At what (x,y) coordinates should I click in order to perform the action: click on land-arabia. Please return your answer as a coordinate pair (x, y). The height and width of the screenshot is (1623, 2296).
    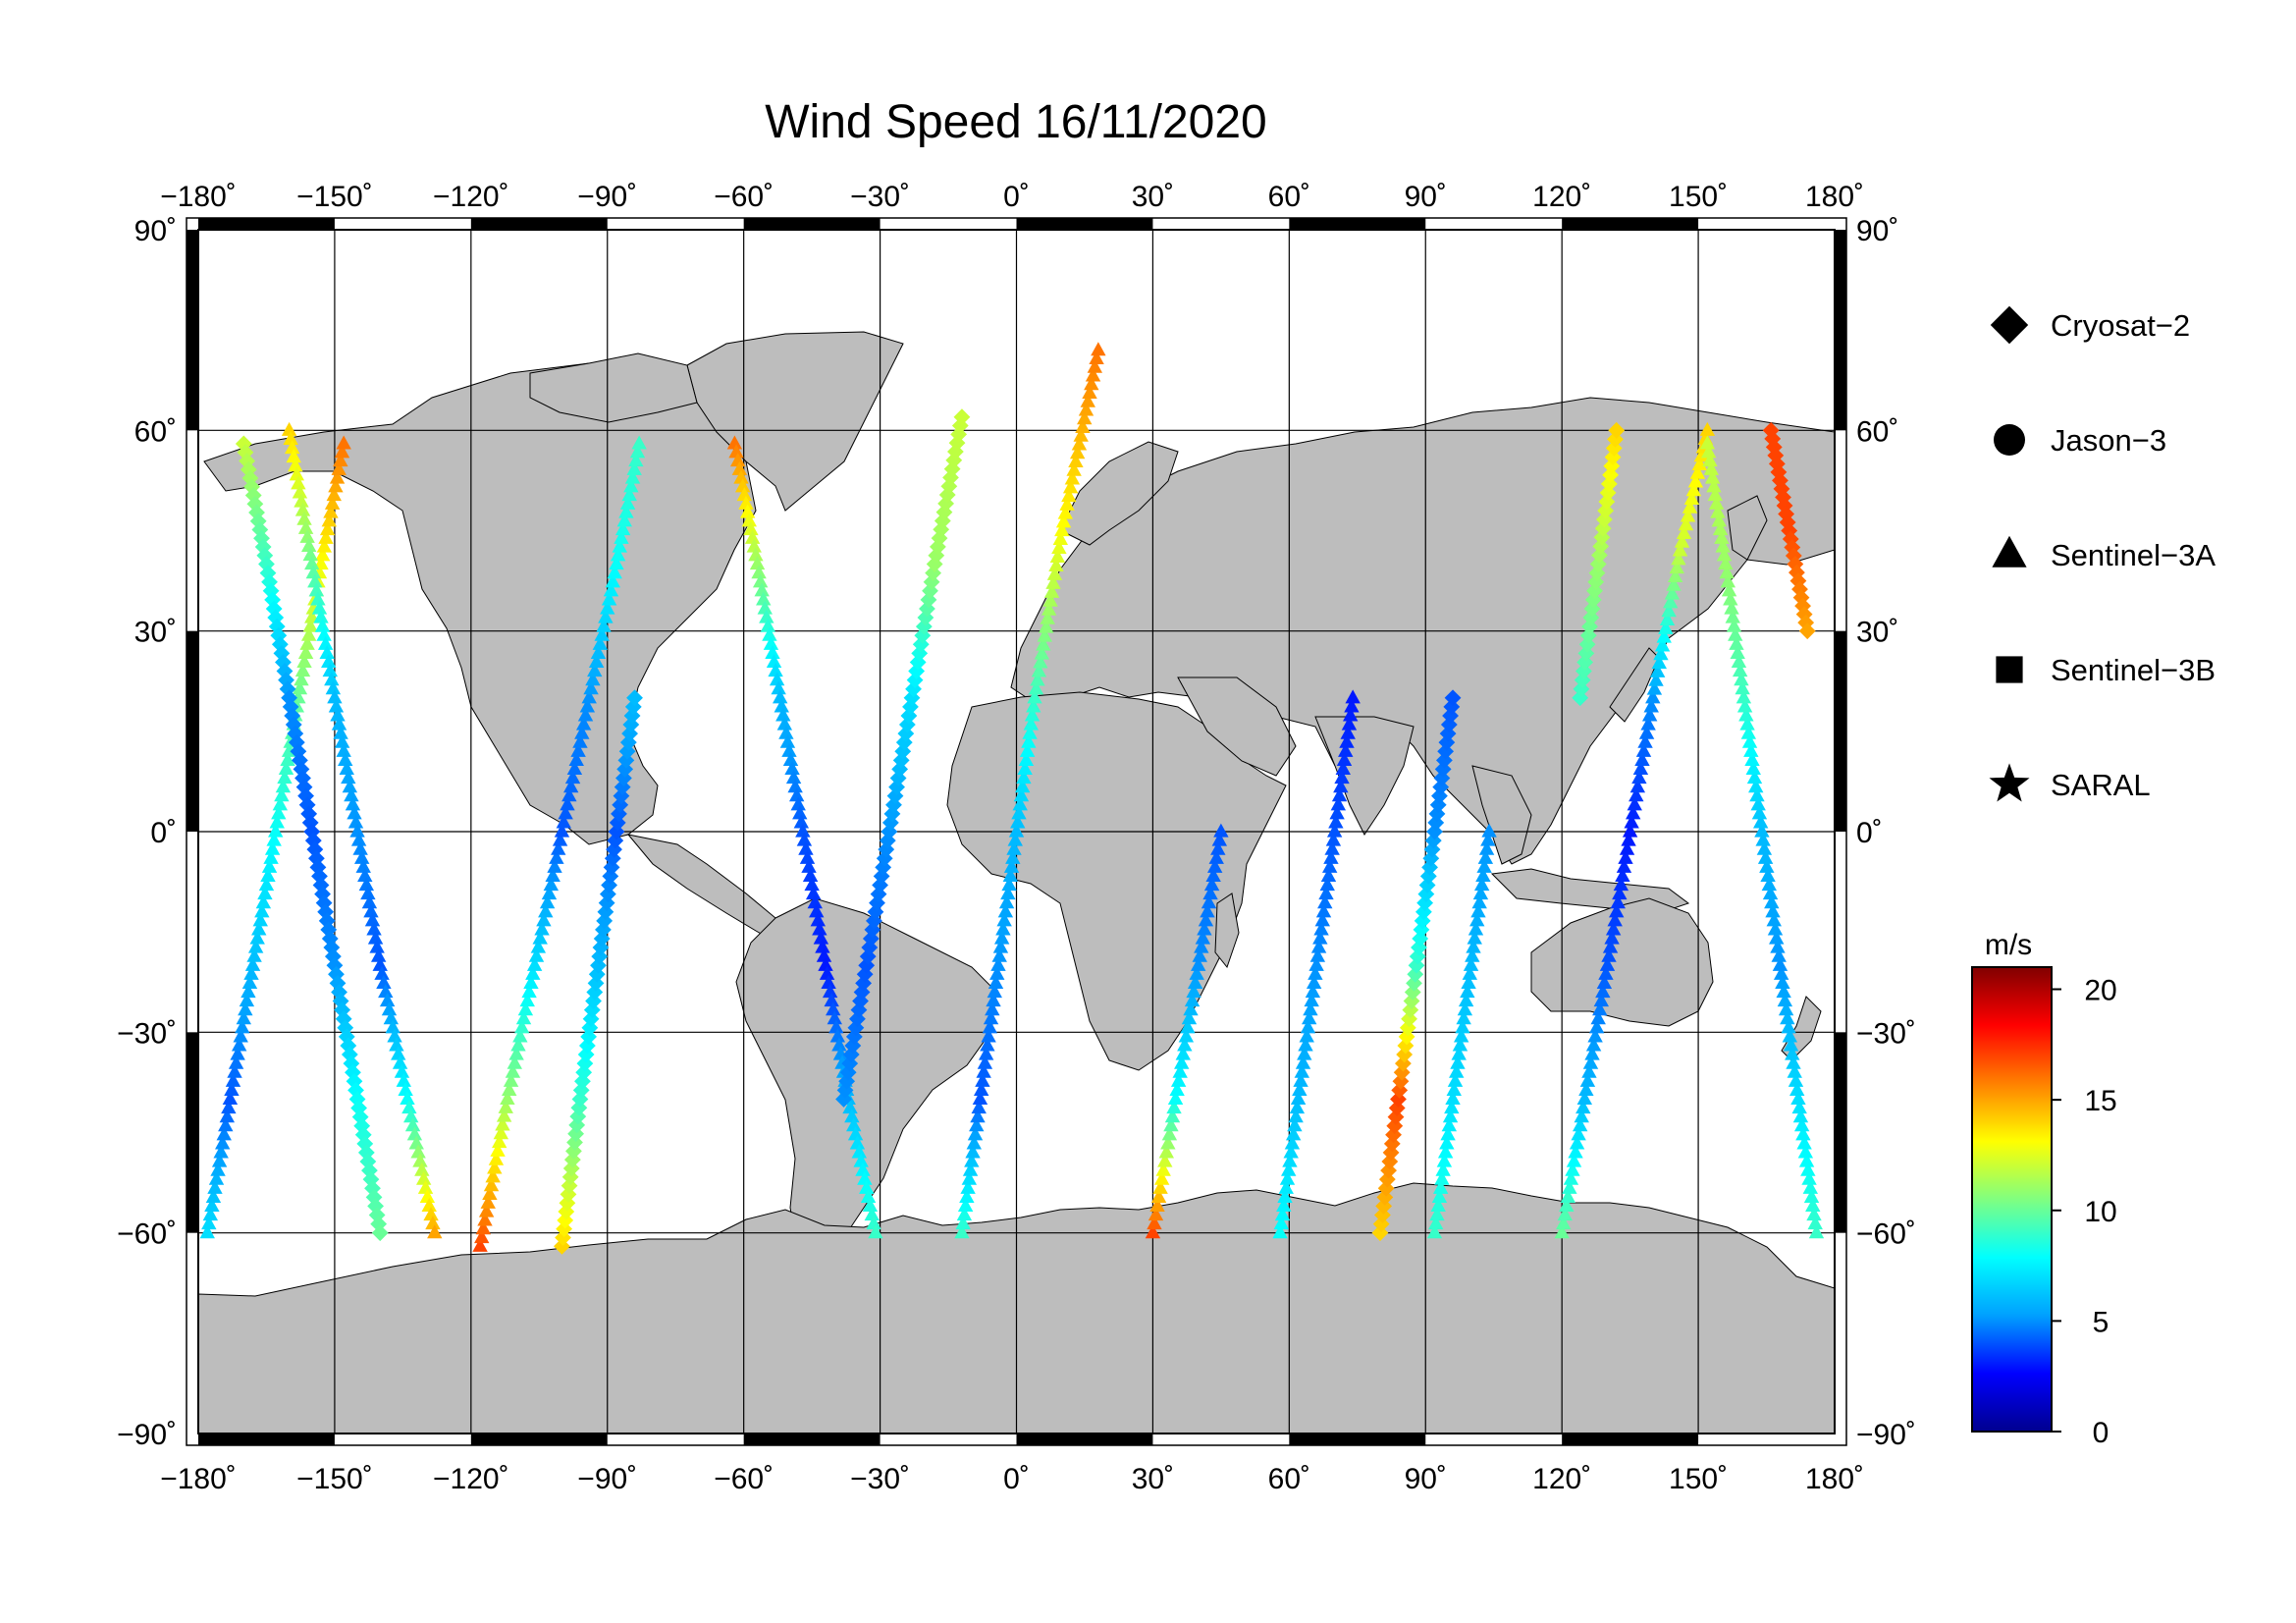
    Looking at the image, I should click on (1237, 726).